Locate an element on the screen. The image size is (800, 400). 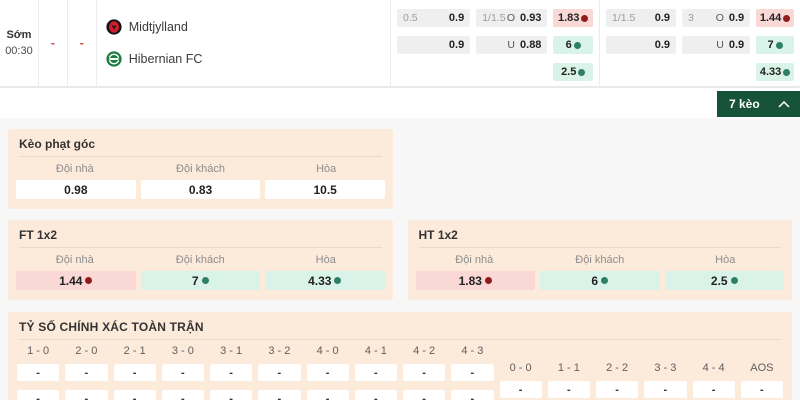
ft-draw-odds-button: 4.33 is located at coordinates (325, 280).